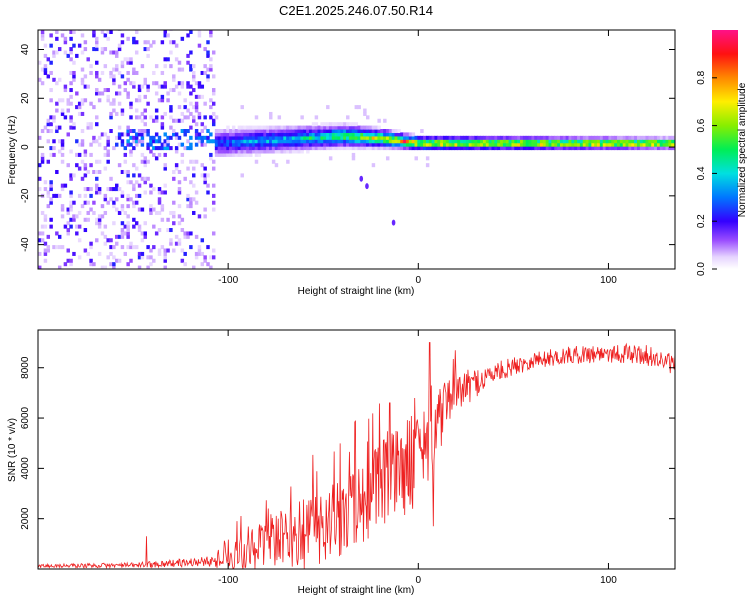  What do you see at coordinates (361, 178) in the screenshot?
I see `spectrogram-artifact` at bounding box center [361, 178].